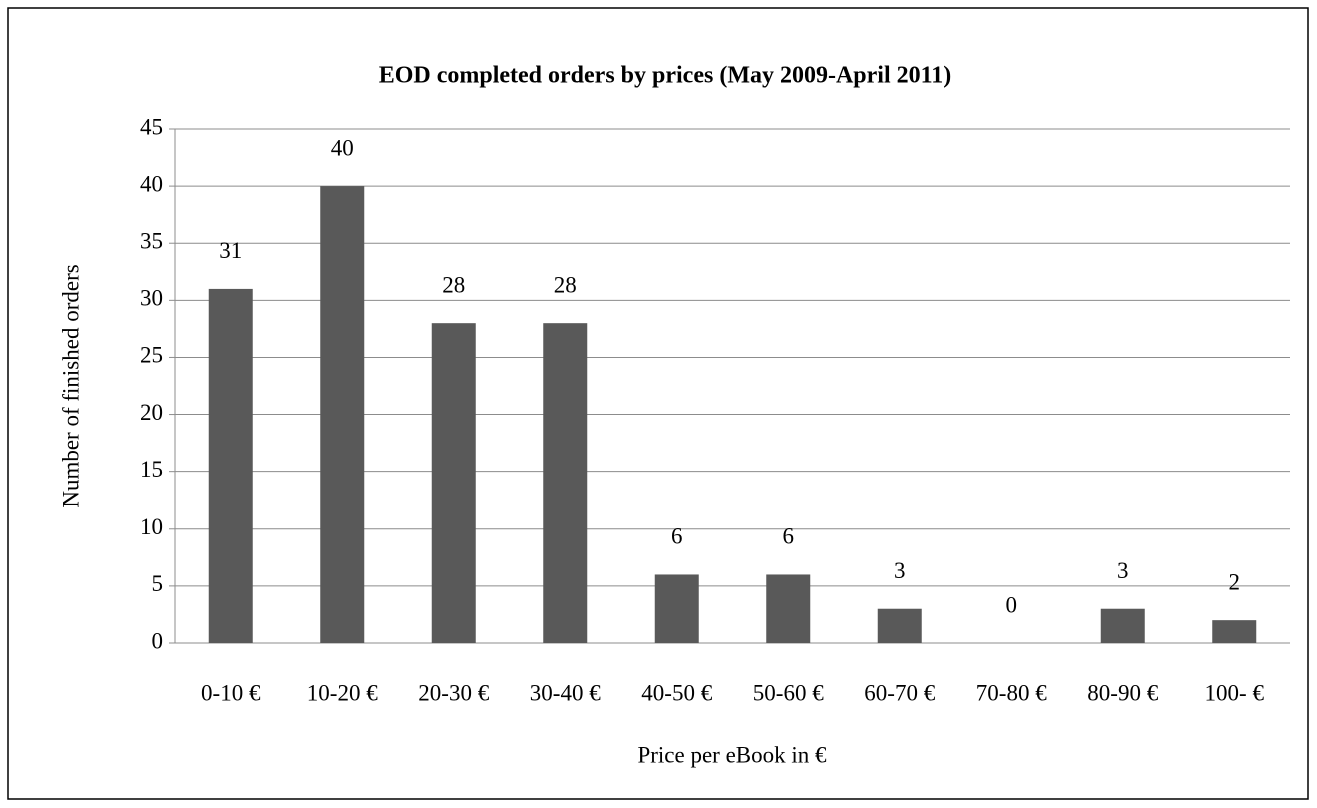 This screenshot has width=1317, height=808. What do you see at coordinates (151, 183) in the screenshot?
I see `y-tick-label: 40` at bounding box center [151, 183].